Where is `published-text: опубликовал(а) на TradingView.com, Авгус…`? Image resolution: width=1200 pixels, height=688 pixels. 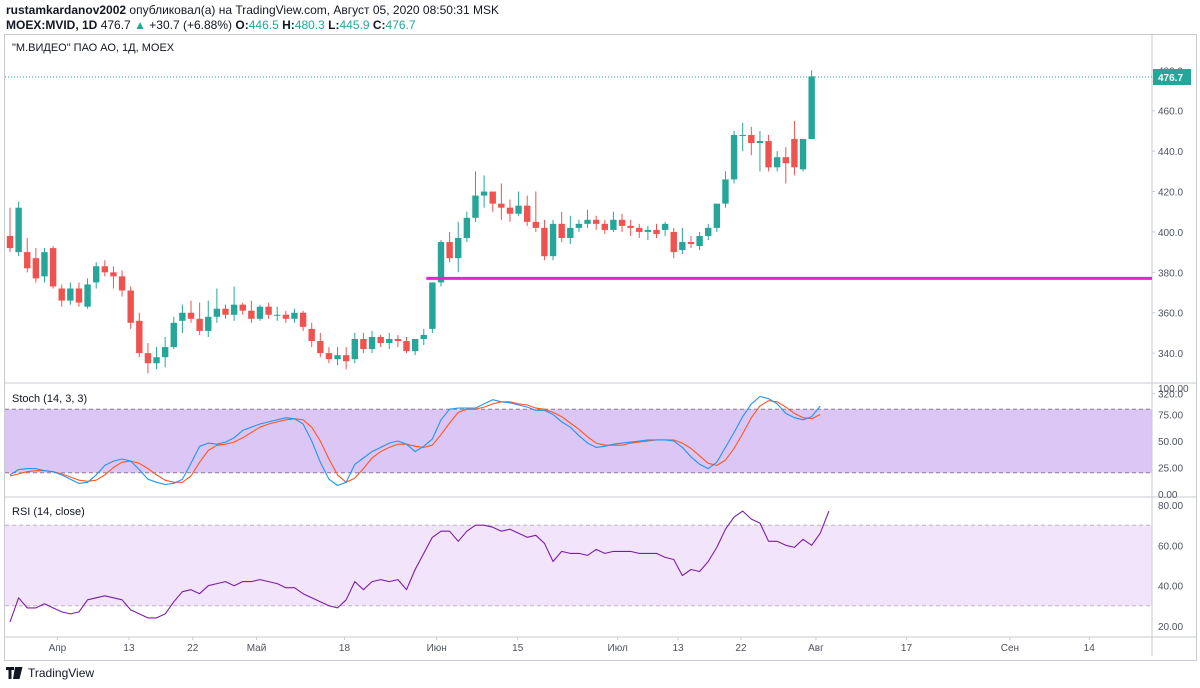 published-text: опубликовал(а) на TradingView.com, Авгус… is located at coordinates (314, 10).